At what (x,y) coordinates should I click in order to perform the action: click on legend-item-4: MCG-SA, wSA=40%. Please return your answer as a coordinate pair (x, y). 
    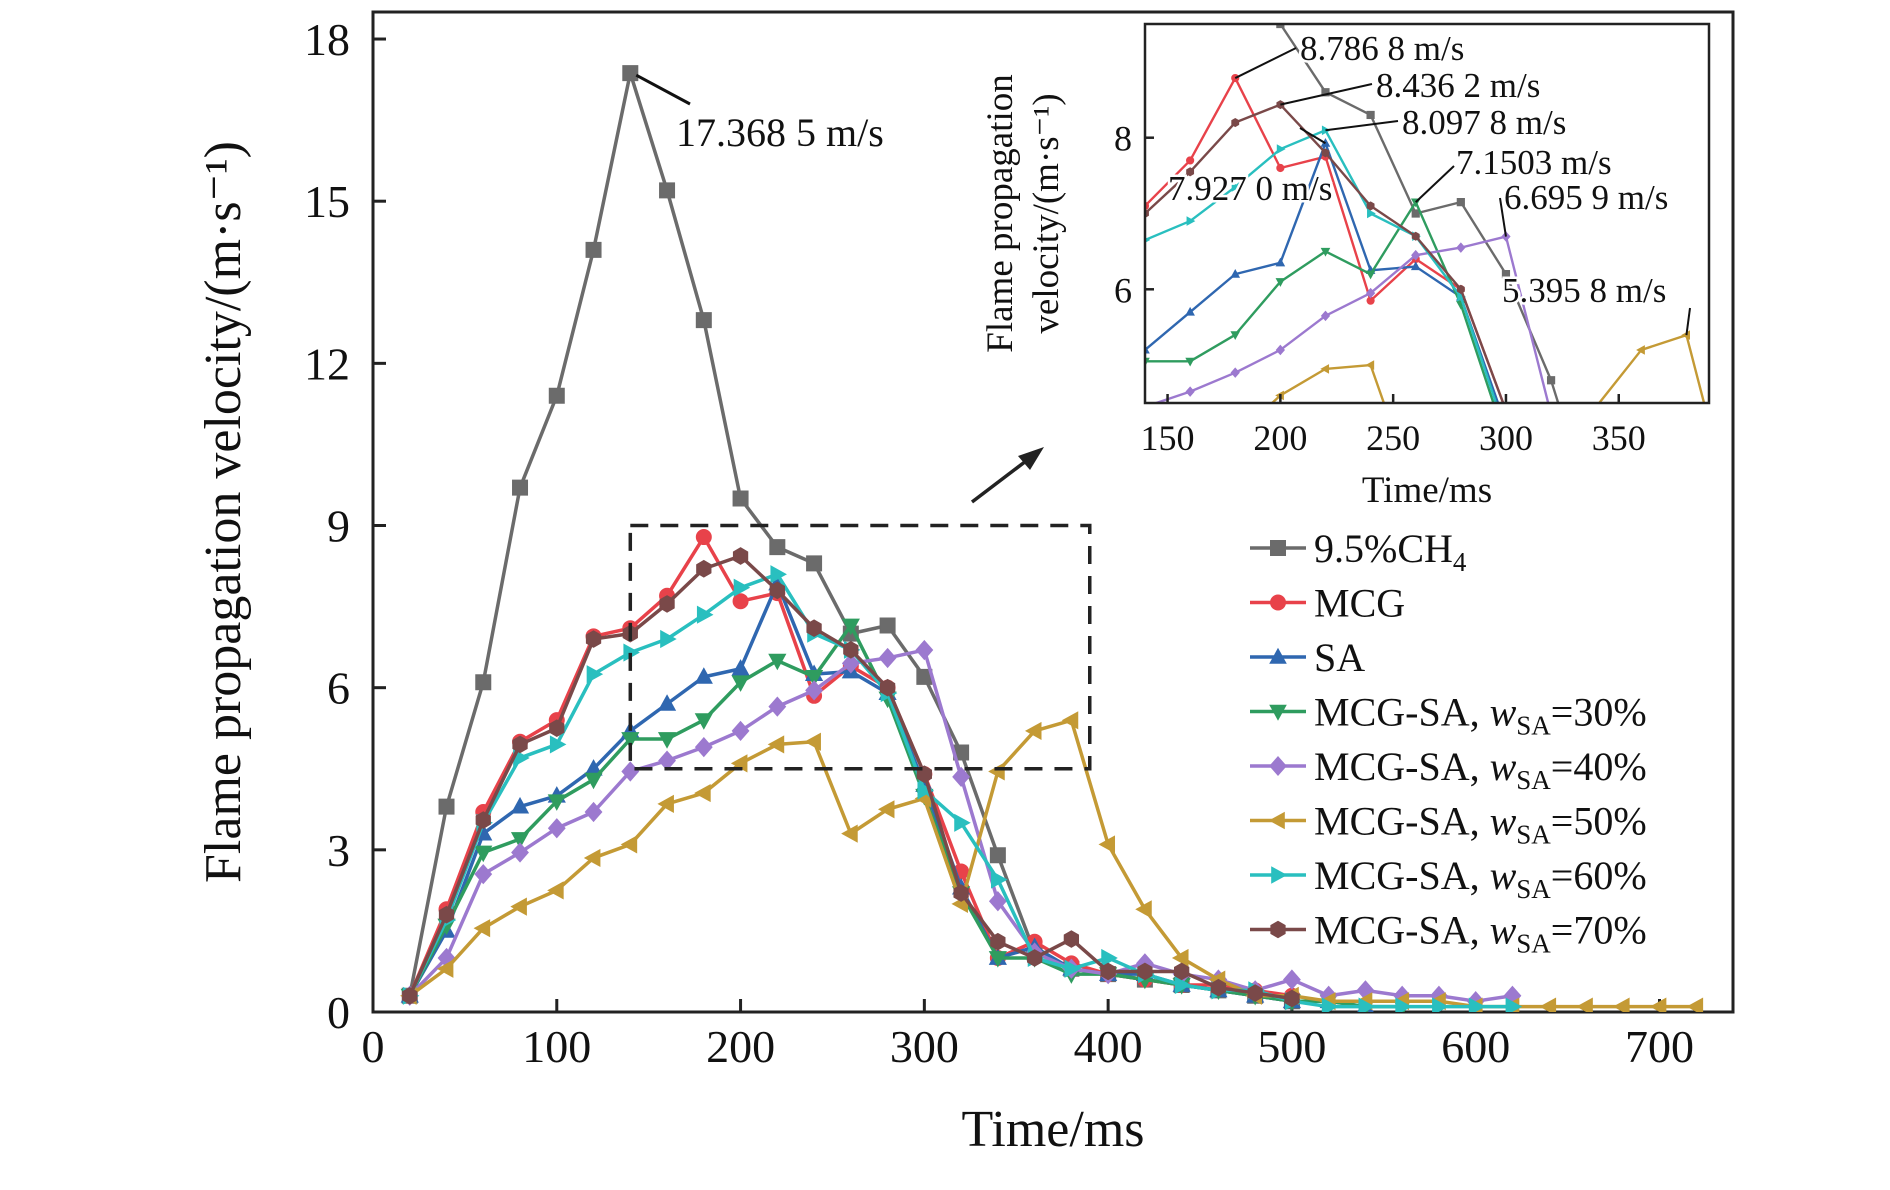
    Looking at the image, I should click on (1448, 769).